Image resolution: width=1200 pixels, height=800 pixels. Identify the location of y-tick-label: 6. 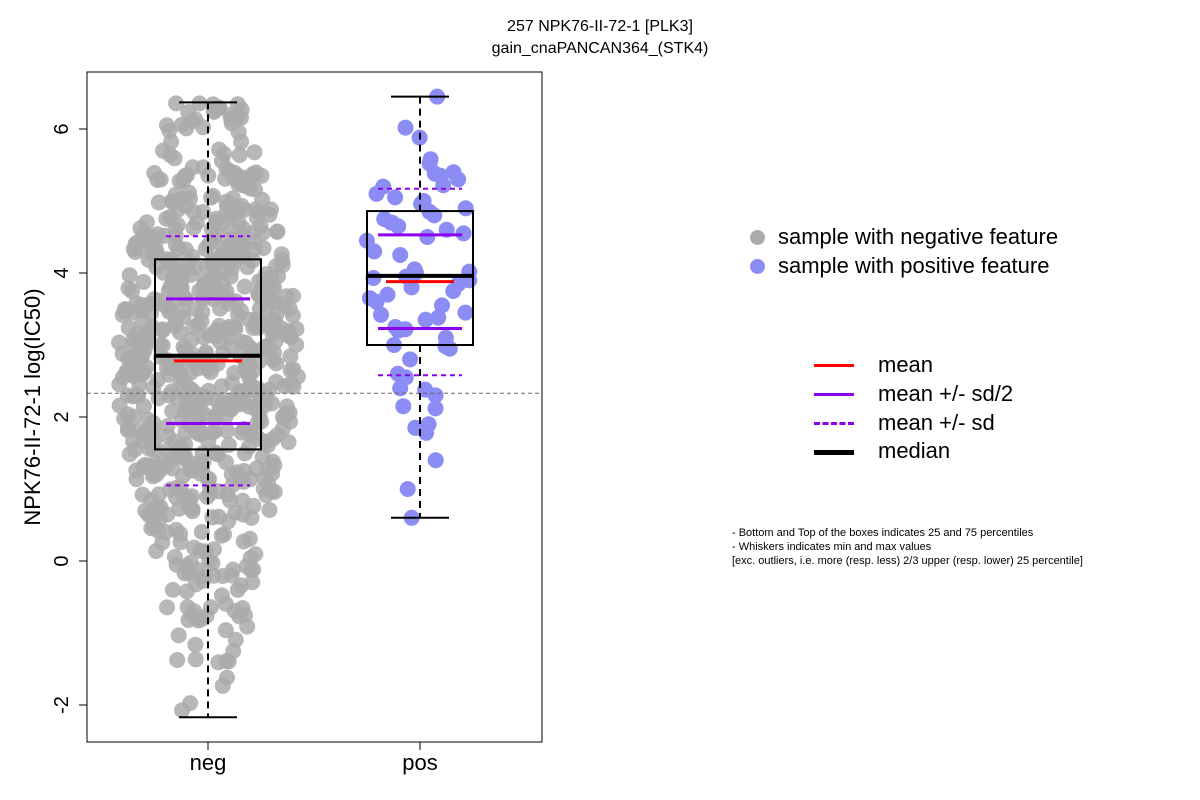
(62, 128).